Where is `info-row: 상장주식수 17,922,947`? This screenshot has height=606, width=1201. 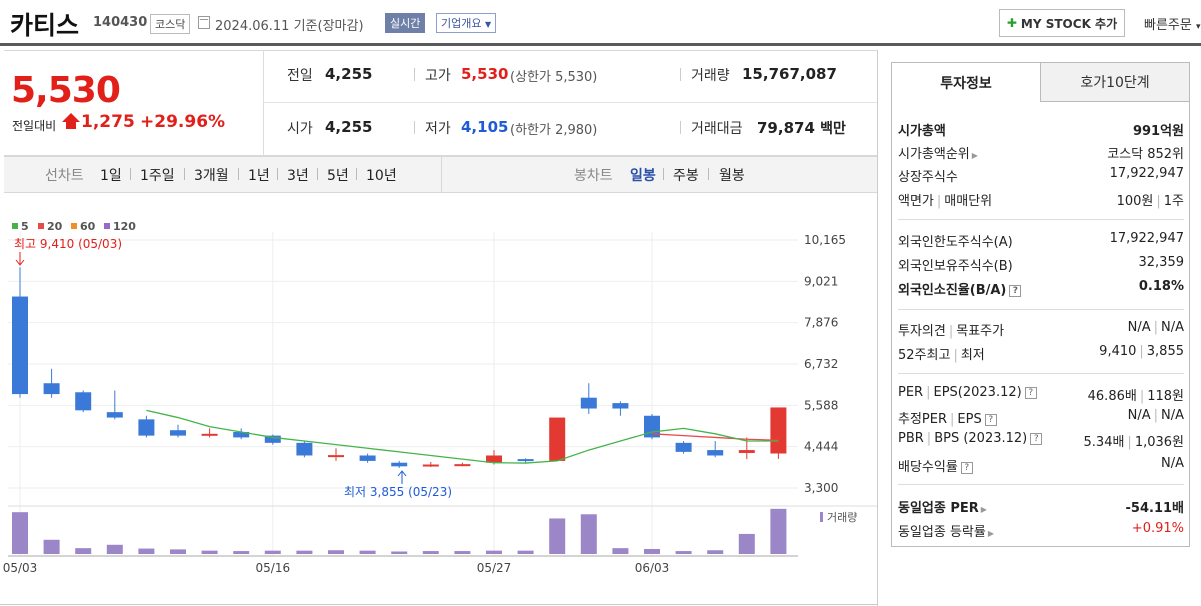 info-row: 상장주식수 17,922,947 is located at coordinates (1041, 176).